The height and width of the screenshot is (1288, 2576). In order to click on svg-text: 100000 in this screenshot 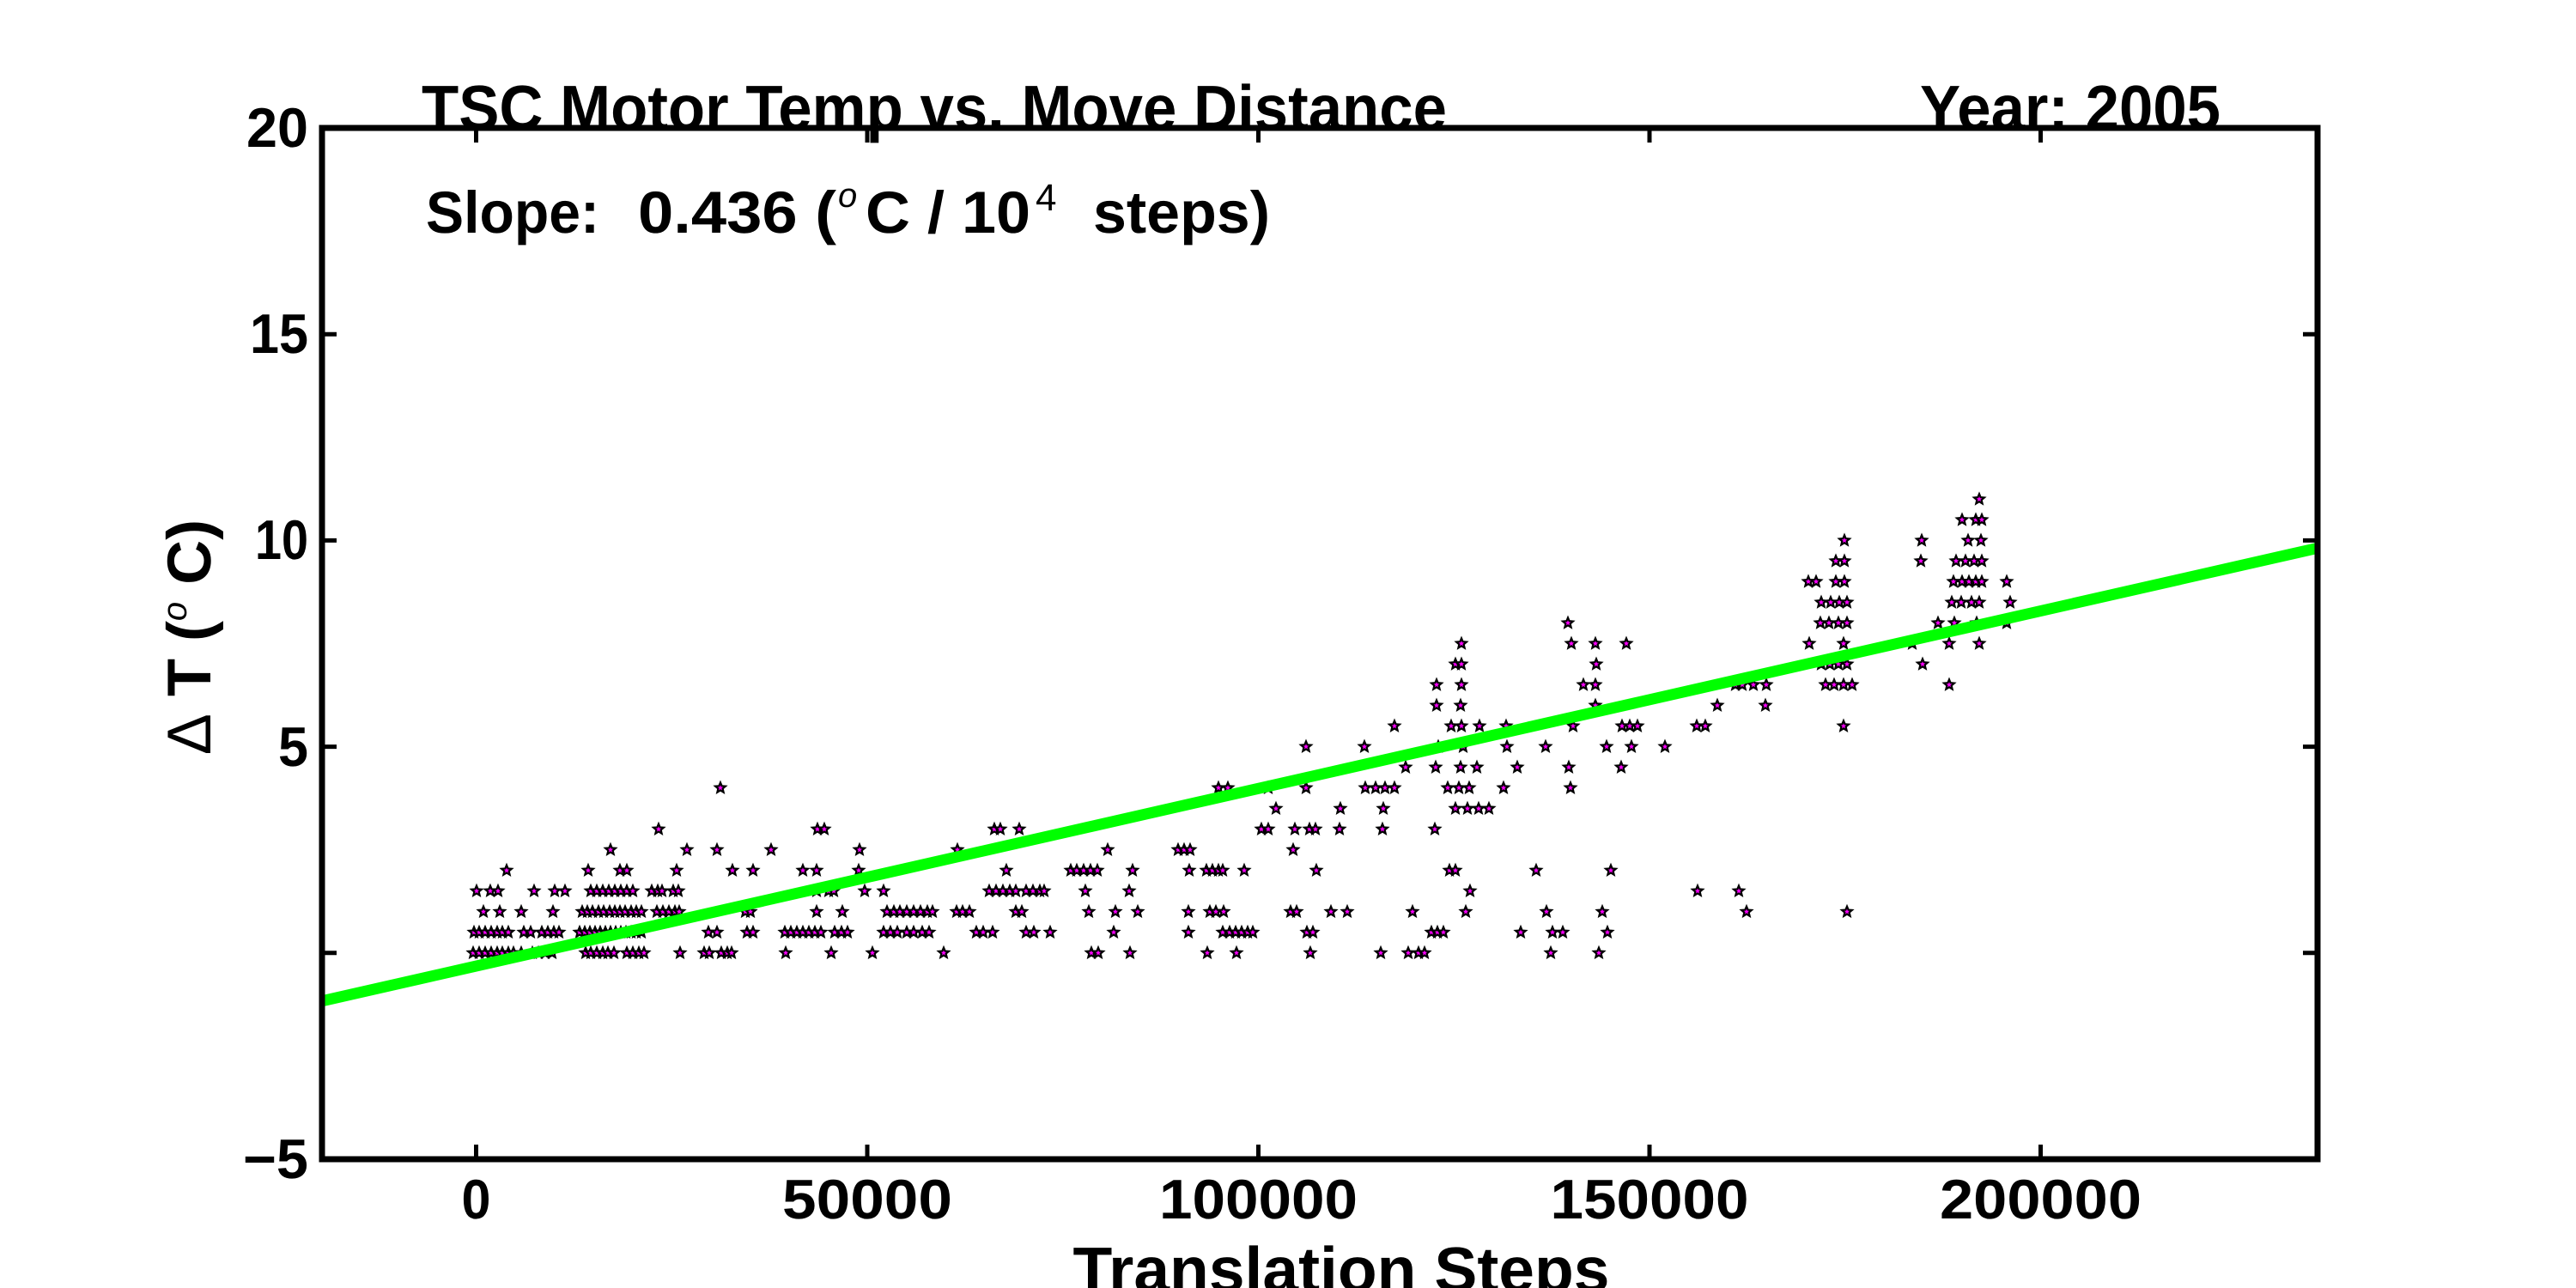, I will do `click(1258, 1199)`.